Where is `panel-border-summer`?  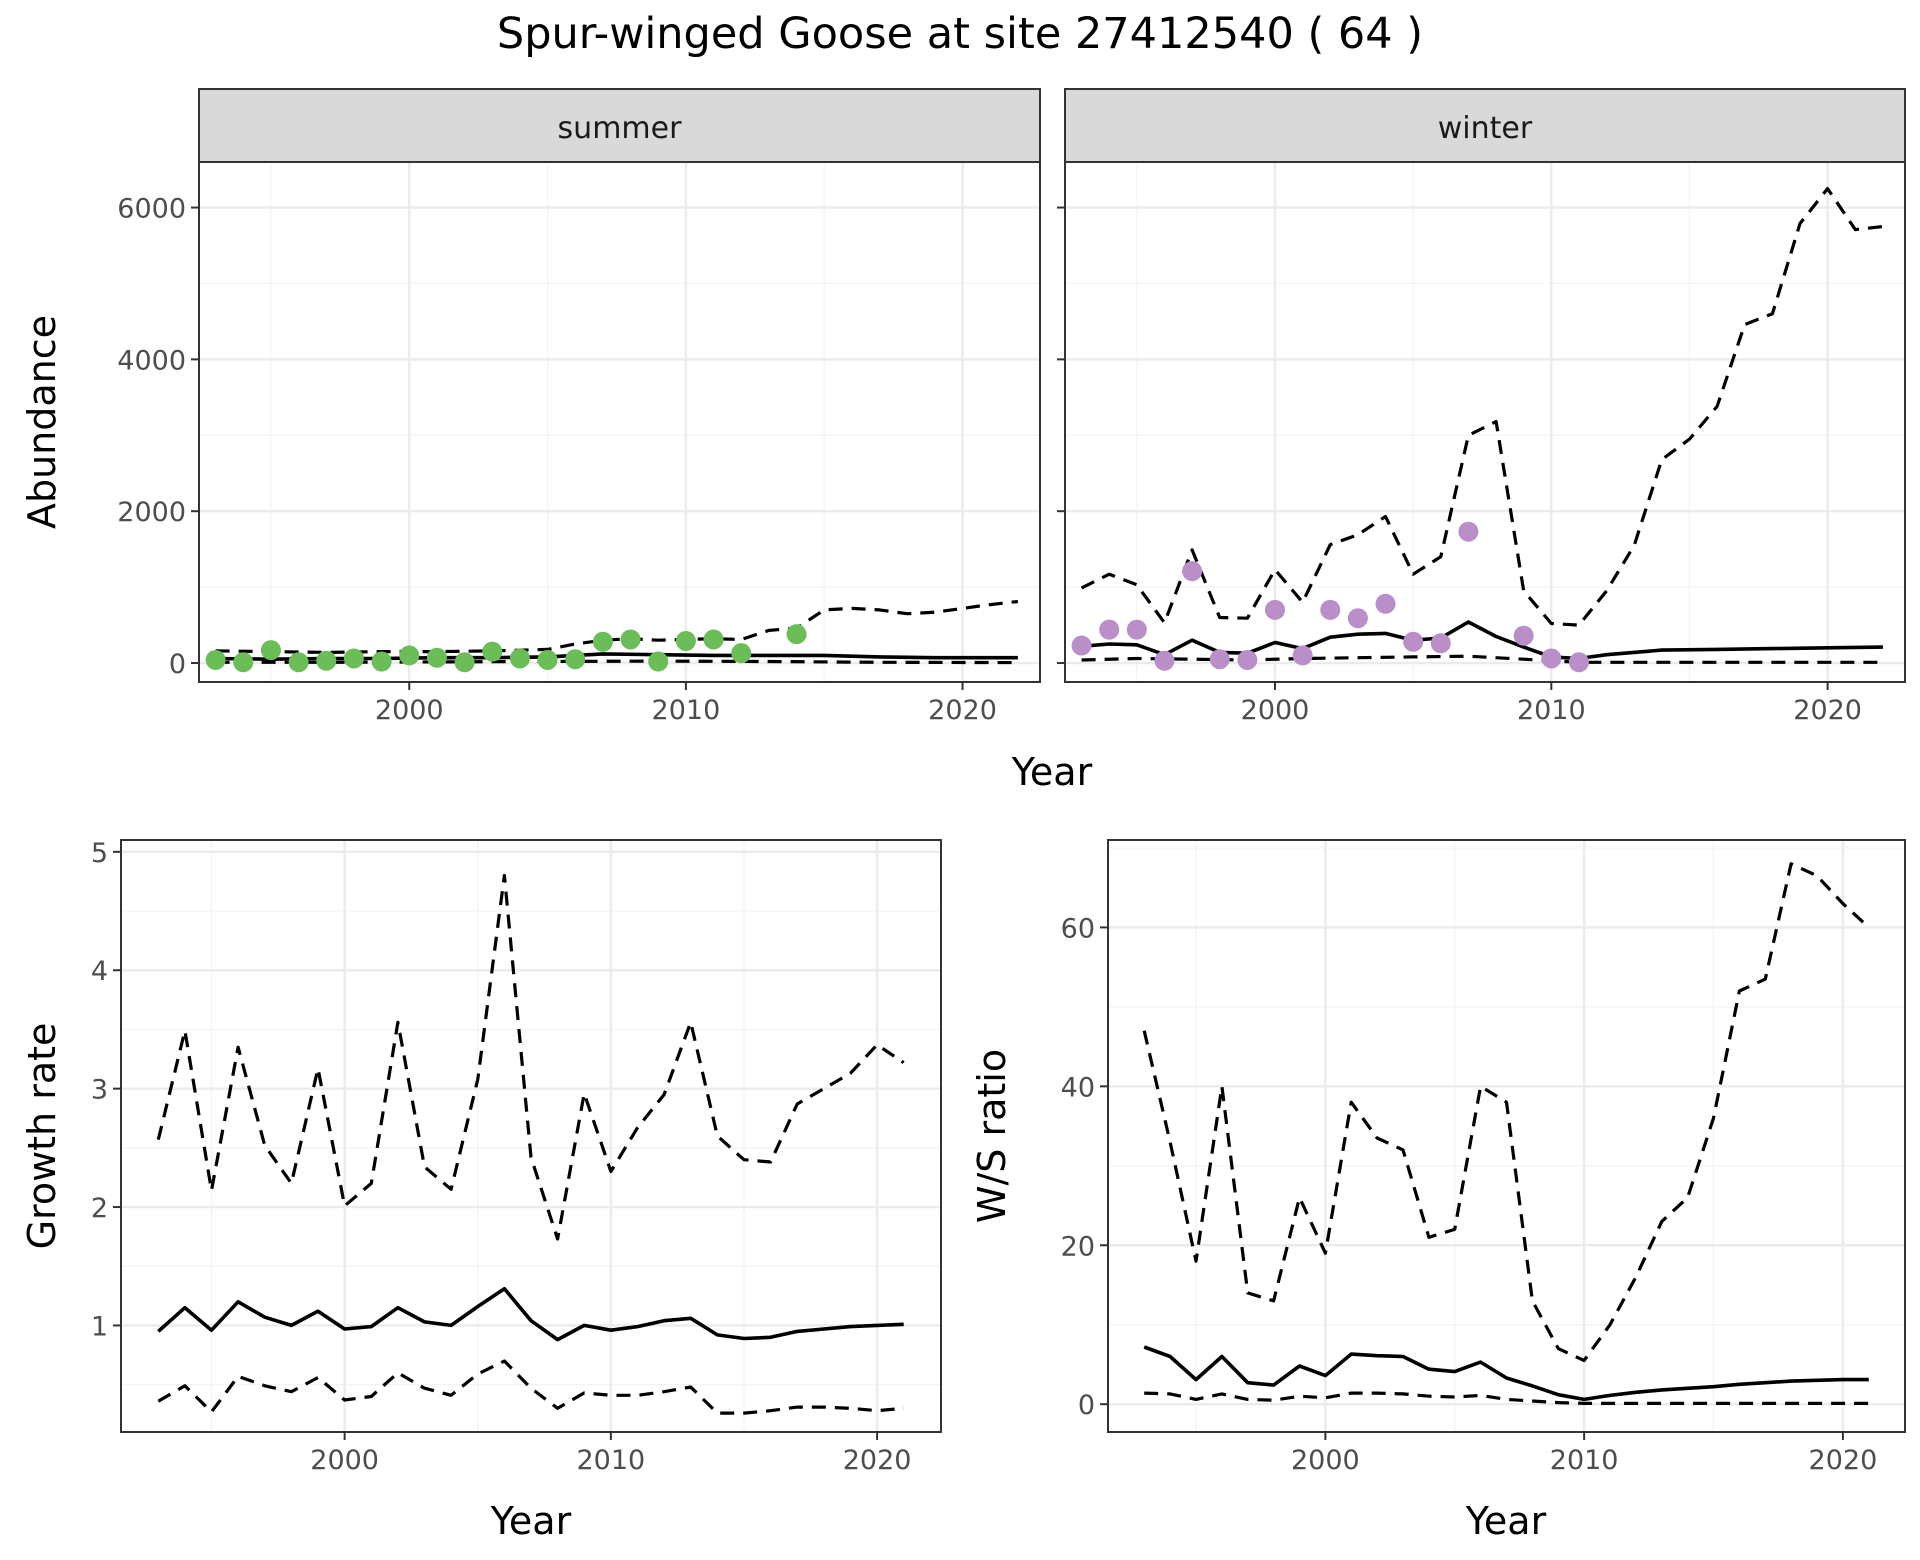
panel-border-summer is located at coordinates (619, 422).